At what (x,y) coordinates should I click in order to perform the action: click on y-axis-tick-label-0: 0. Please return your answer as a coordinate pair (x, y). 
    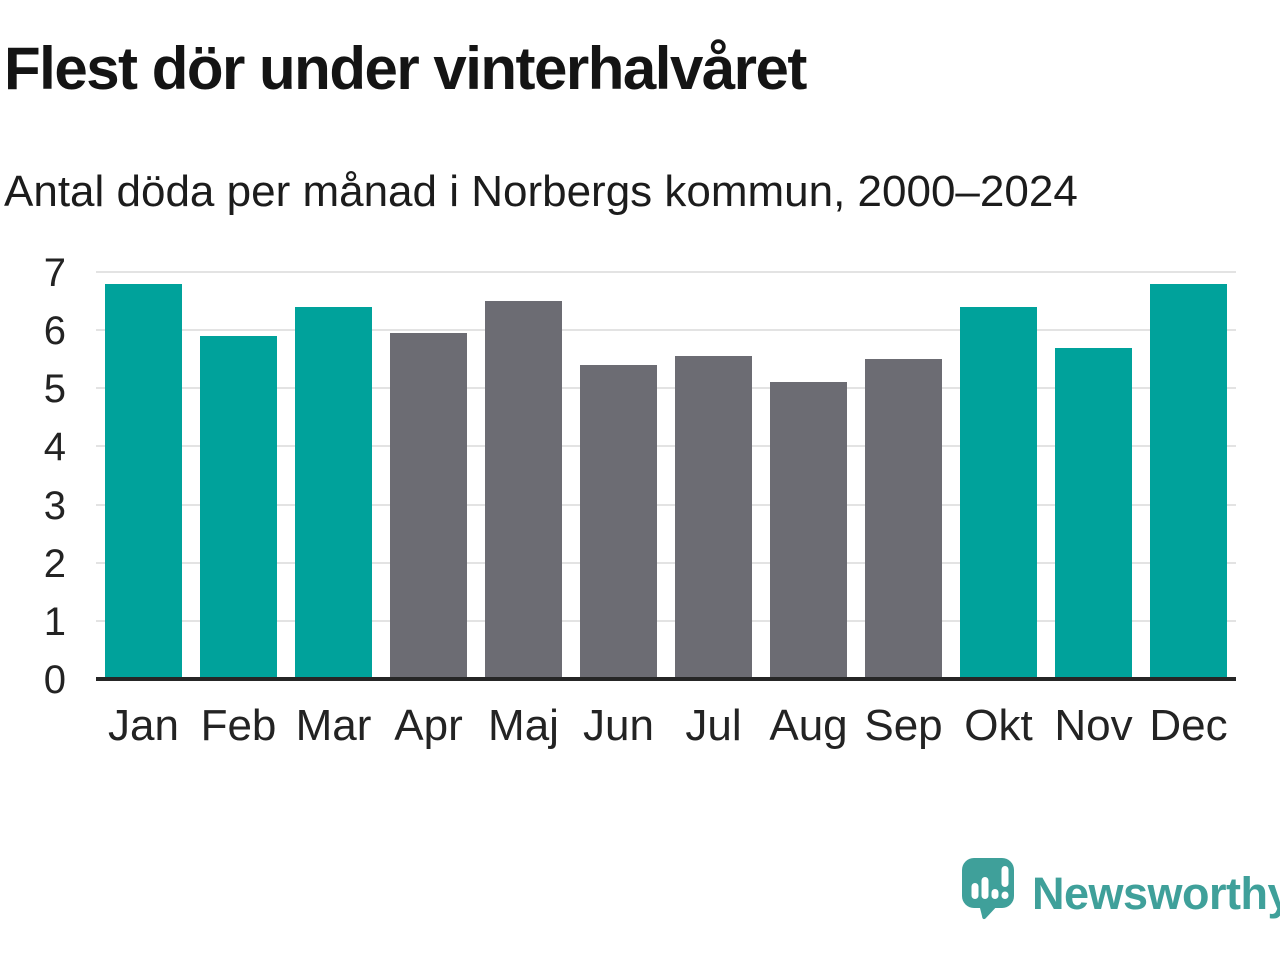
    Looking at the image, I should click on (54, 680).